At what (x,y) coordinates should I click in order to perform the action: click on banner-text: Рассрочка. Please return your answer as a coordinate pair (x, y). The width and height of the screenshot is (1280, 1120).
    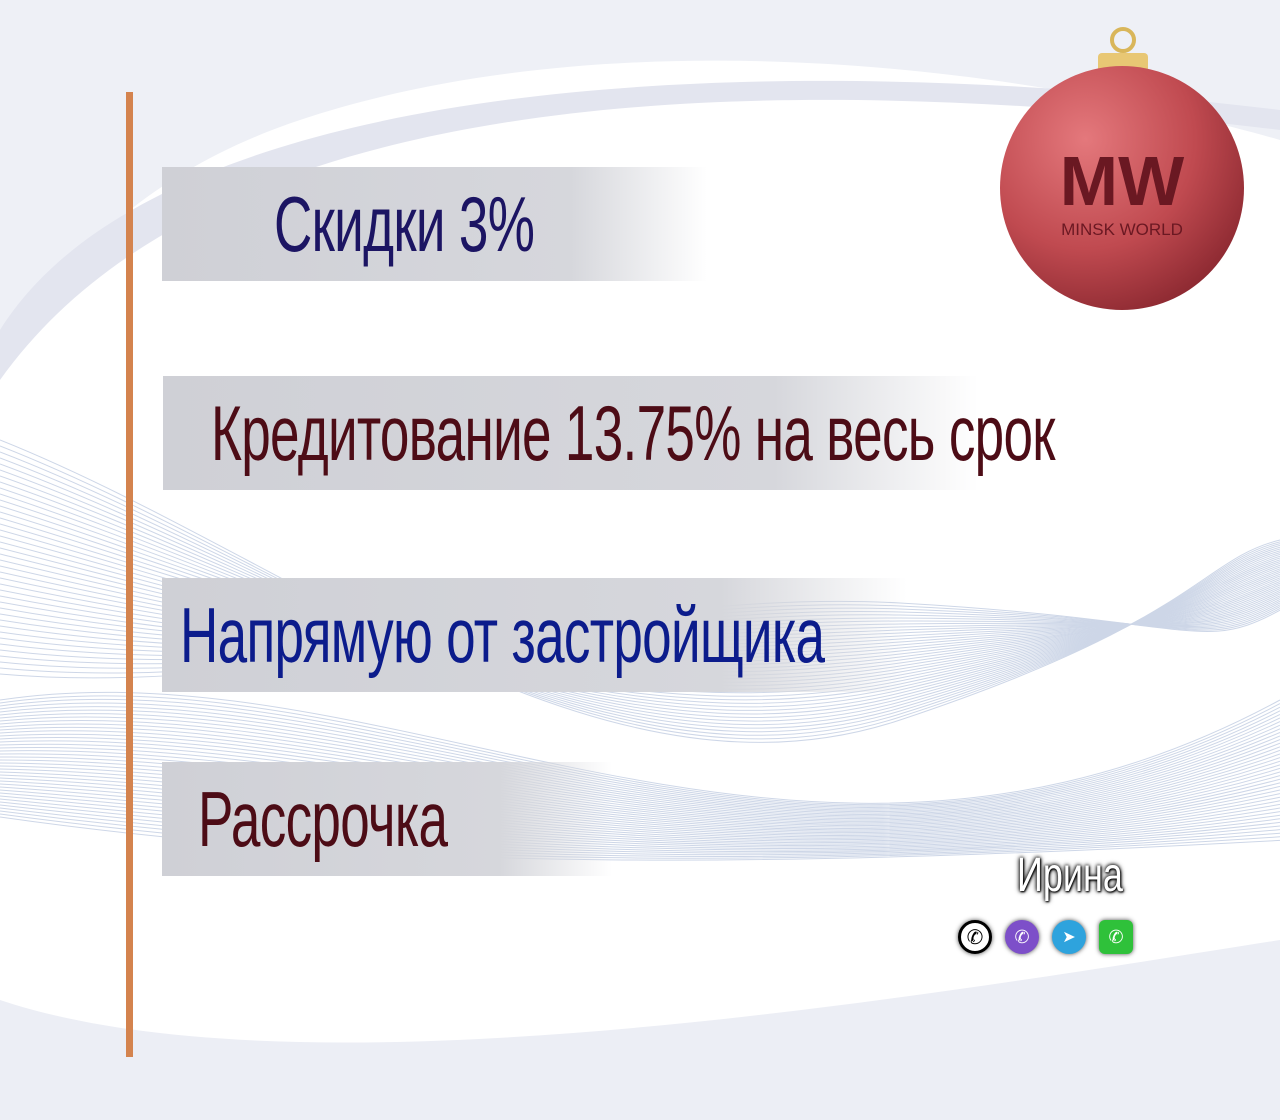
    Looking at the image, I should click on (323, 819).